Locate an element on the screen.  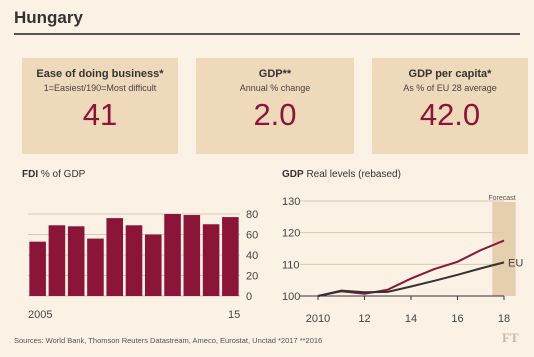
gdp-x-tick-label: 16 is located at coordinates (457, 319).